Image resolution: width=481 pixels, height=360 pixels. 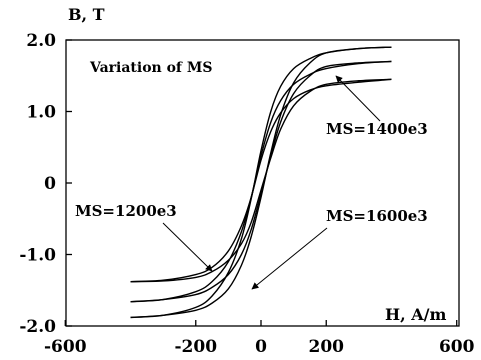 What do you see at coordinates (86, 14) in the screenshot?
I see `y-axis-label: B, T` at bounding box center [86, 14].